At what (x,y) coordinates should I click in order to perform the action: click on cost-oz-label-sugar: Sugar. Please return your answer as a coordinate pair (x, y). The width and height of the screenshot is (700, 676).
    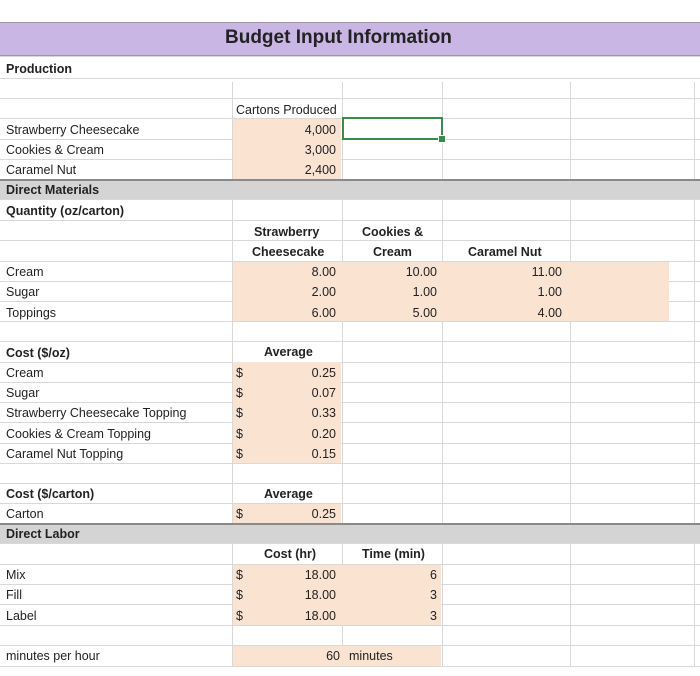
    Looking at the image, I should click on (23, 393).